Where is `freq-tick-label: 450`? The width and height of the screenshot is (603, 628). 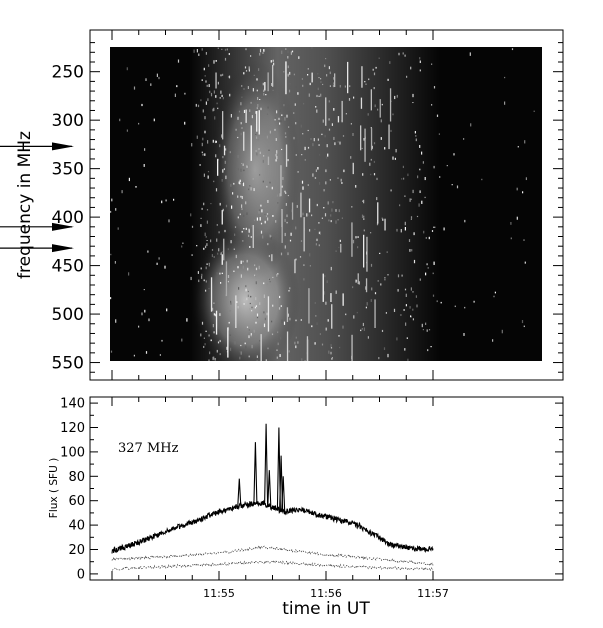 freq-tick-label: 450 is located at coordinates (68, 267).